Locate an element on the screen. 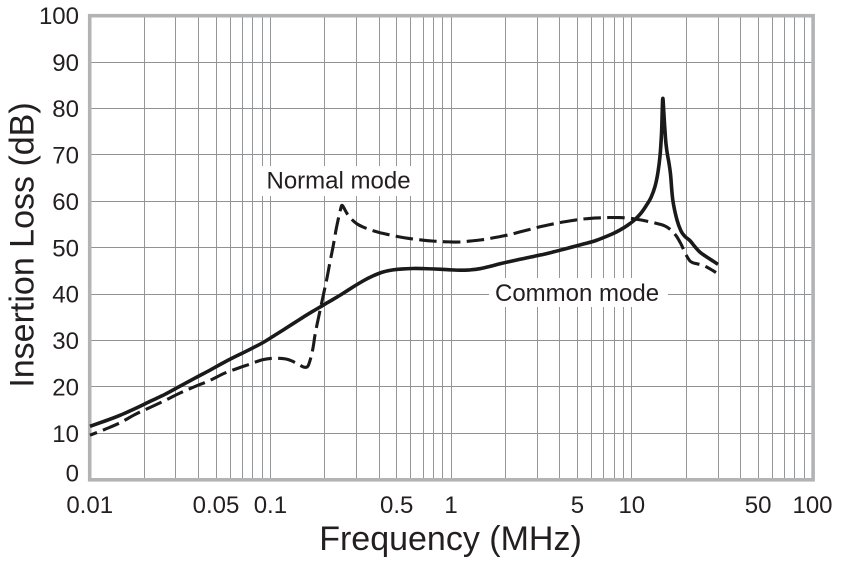 The width and height of the screenshot is (843, 570). svg-text: Insertion Loss (dB) is located at coordinates (23, 244).